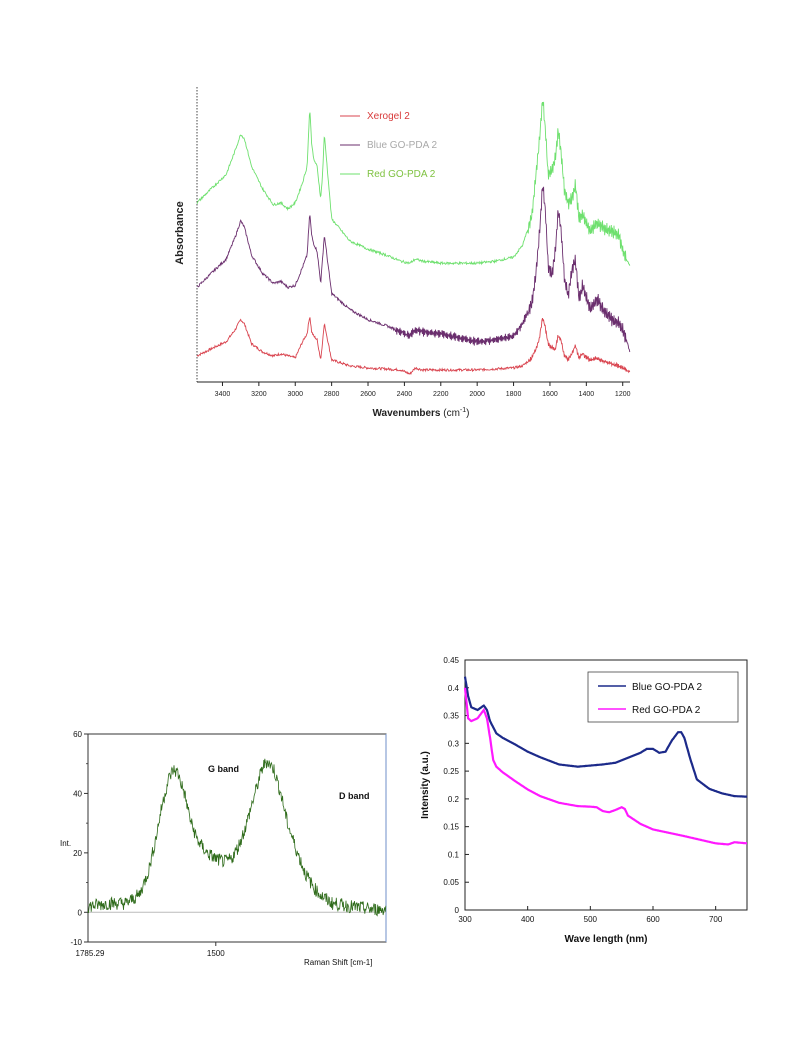 The height and width of the screenshot is (1057, 793). I want to click on uvvis-x-tick-label-2: 500, so click(591, 919).